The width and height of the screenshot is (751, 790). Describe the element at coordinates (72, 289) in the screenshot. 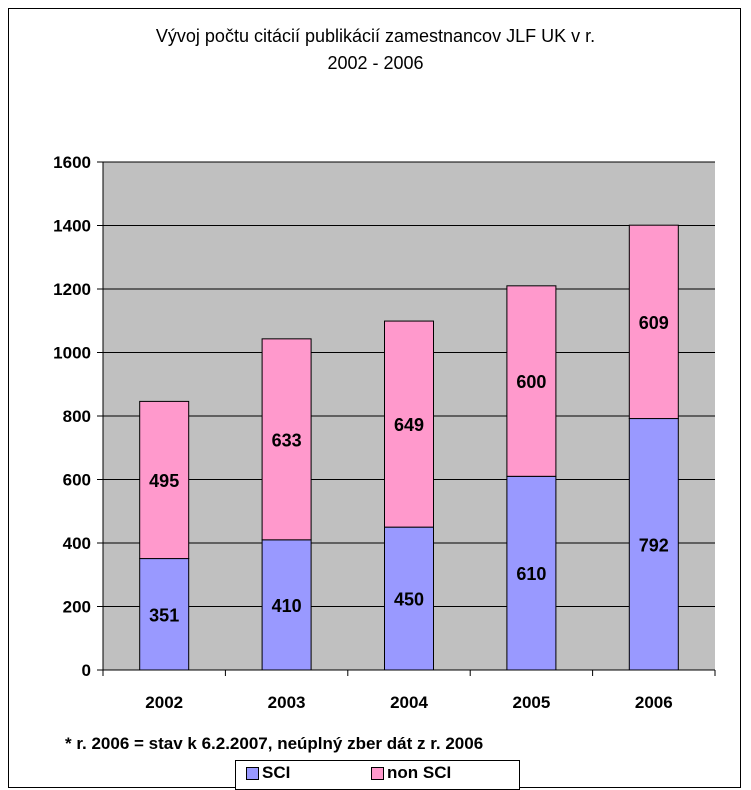

I see `y-tick-label: 1200` at that location.